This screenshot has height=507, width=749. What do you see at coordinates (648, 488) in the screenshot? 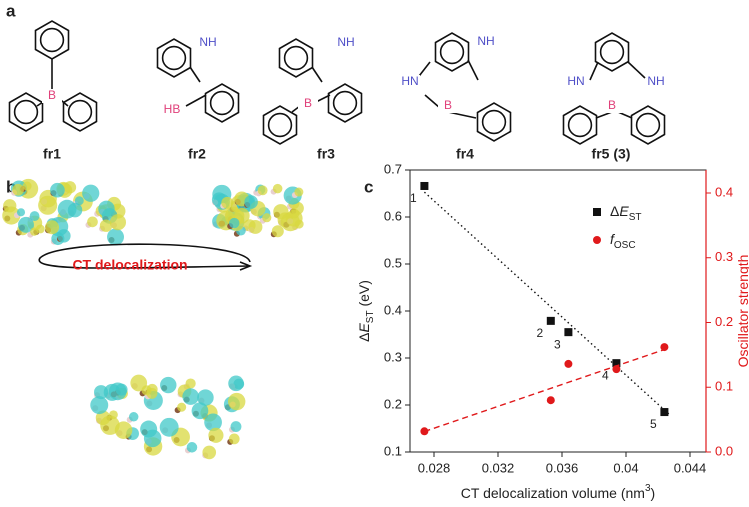
I see `text-part: 3` at bounding box center [648, 488].